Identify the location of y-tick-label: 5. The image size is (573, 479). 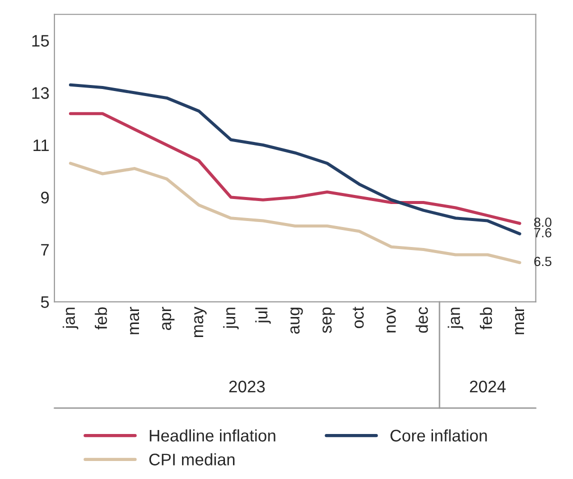
(44, 302).